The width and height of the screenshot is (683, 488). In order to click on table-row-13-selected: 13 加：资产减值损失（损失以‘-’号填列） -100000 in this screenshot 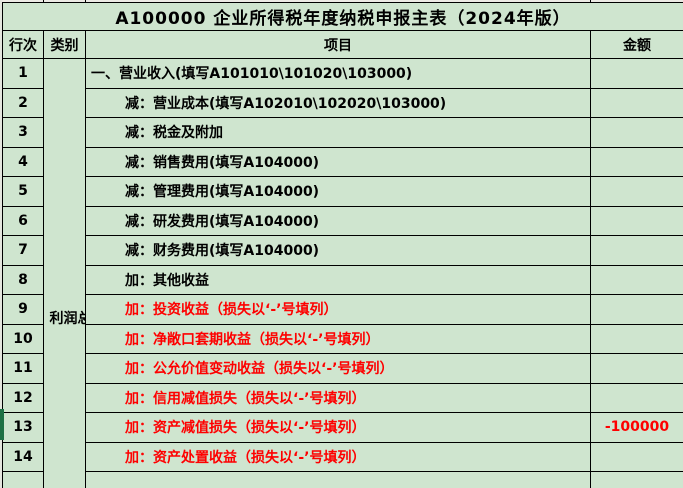, I will do `click(342, 427)`.